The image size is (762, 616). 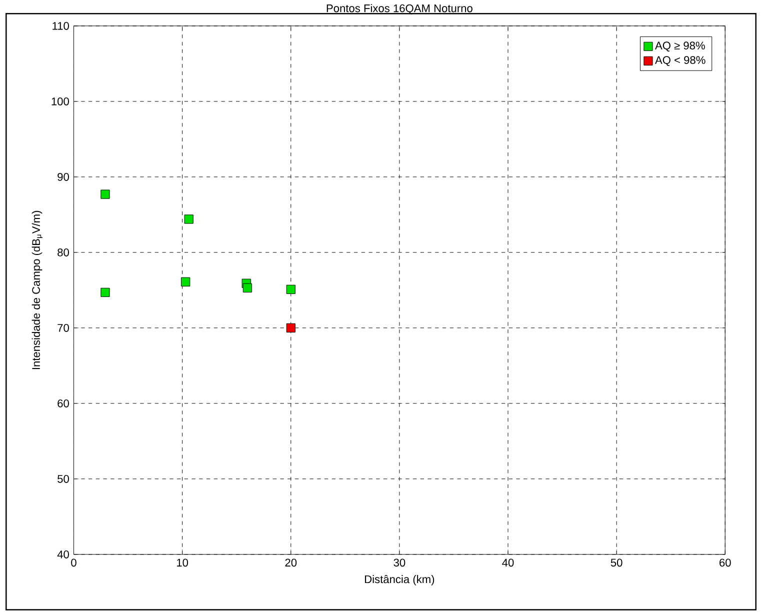 I want to click on legend-label: AQ ≥ 98%, so click(x=680, y=47).